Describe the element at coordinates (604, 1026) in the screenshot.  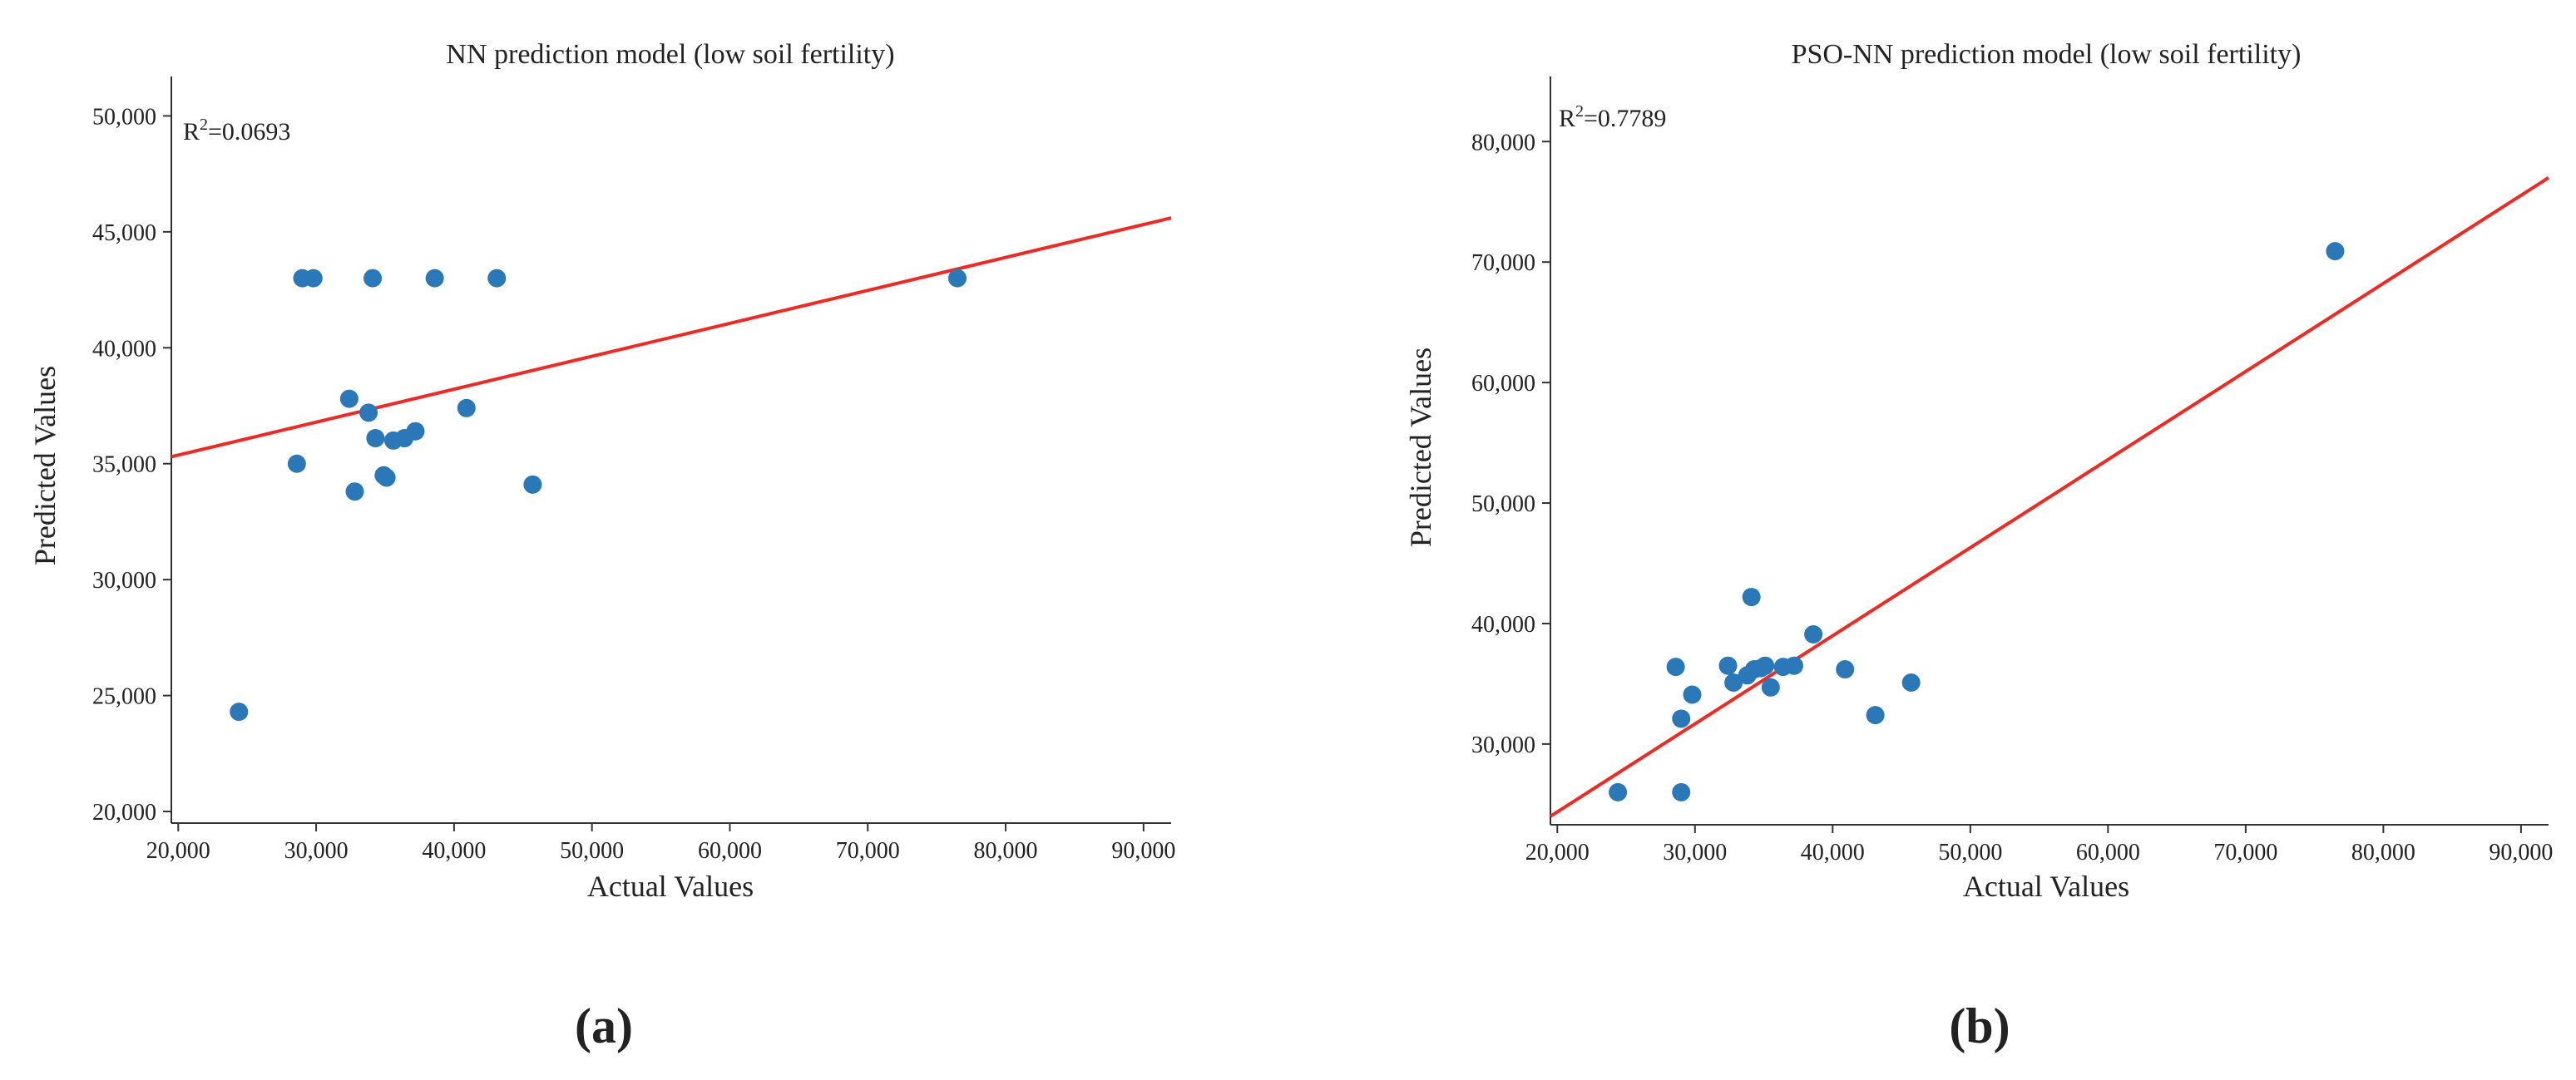
I see `panel-label-a: (a)` at that location.